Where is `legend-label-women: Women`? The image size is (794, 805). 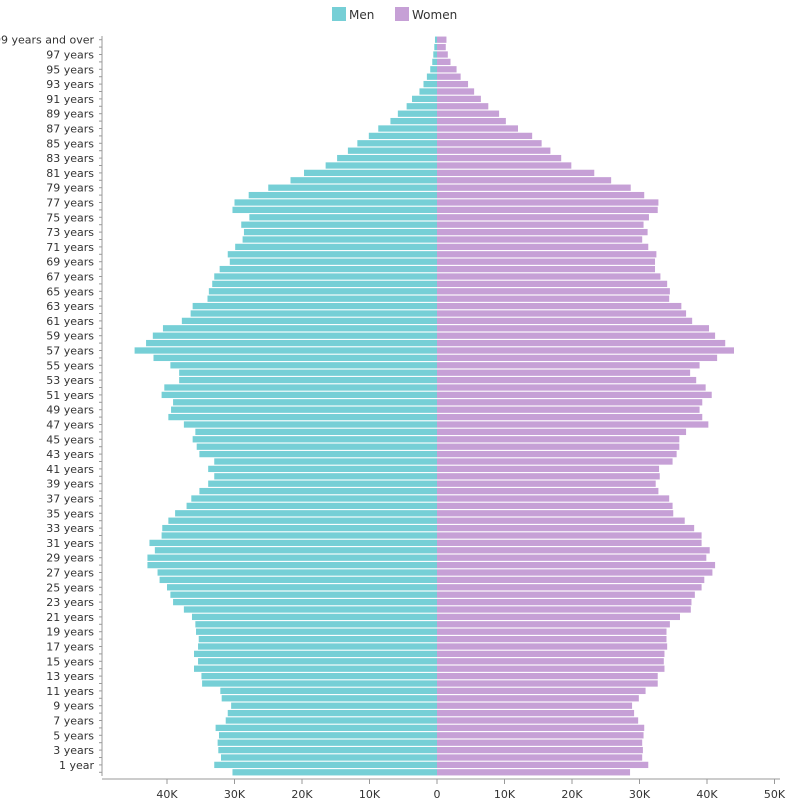
legend-label-women: Women is located at coordinates (434, 15).